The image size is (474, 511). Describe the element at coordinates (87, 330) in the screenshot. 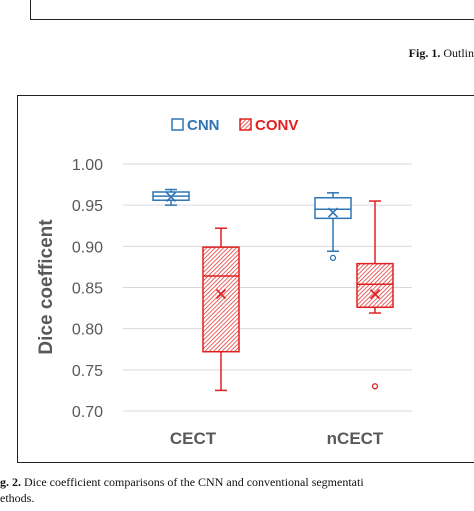

I see `y-tick-label: 0.80` at that location.